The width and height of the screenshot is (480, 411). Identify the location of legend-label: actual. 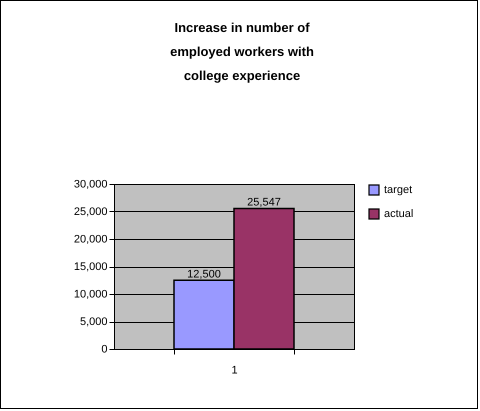
(399, 214).